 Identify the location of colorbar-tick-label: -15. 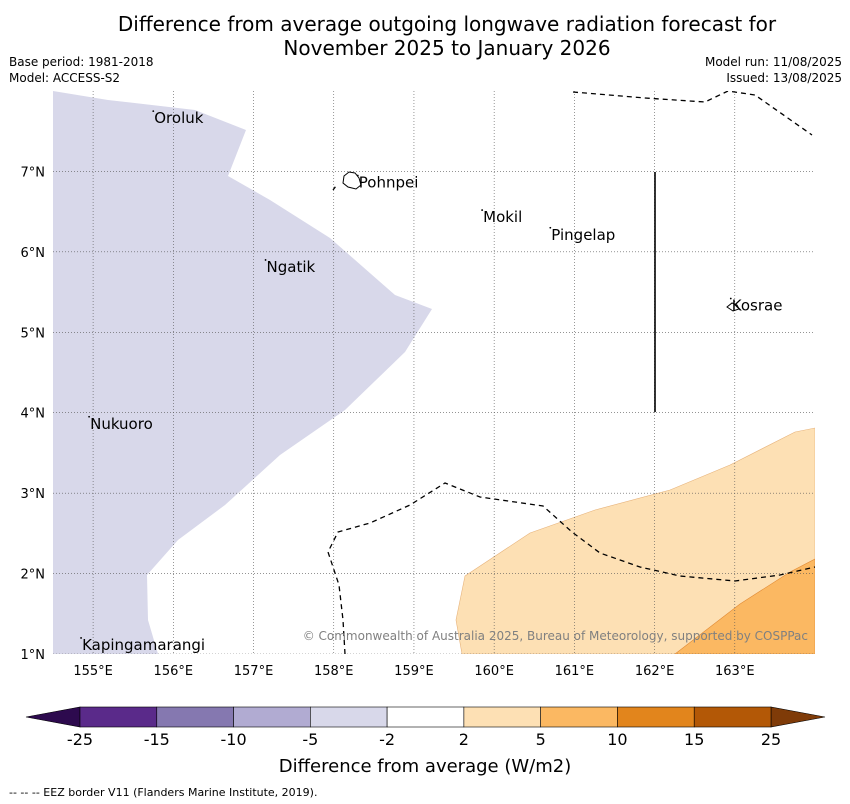
(157, 739).